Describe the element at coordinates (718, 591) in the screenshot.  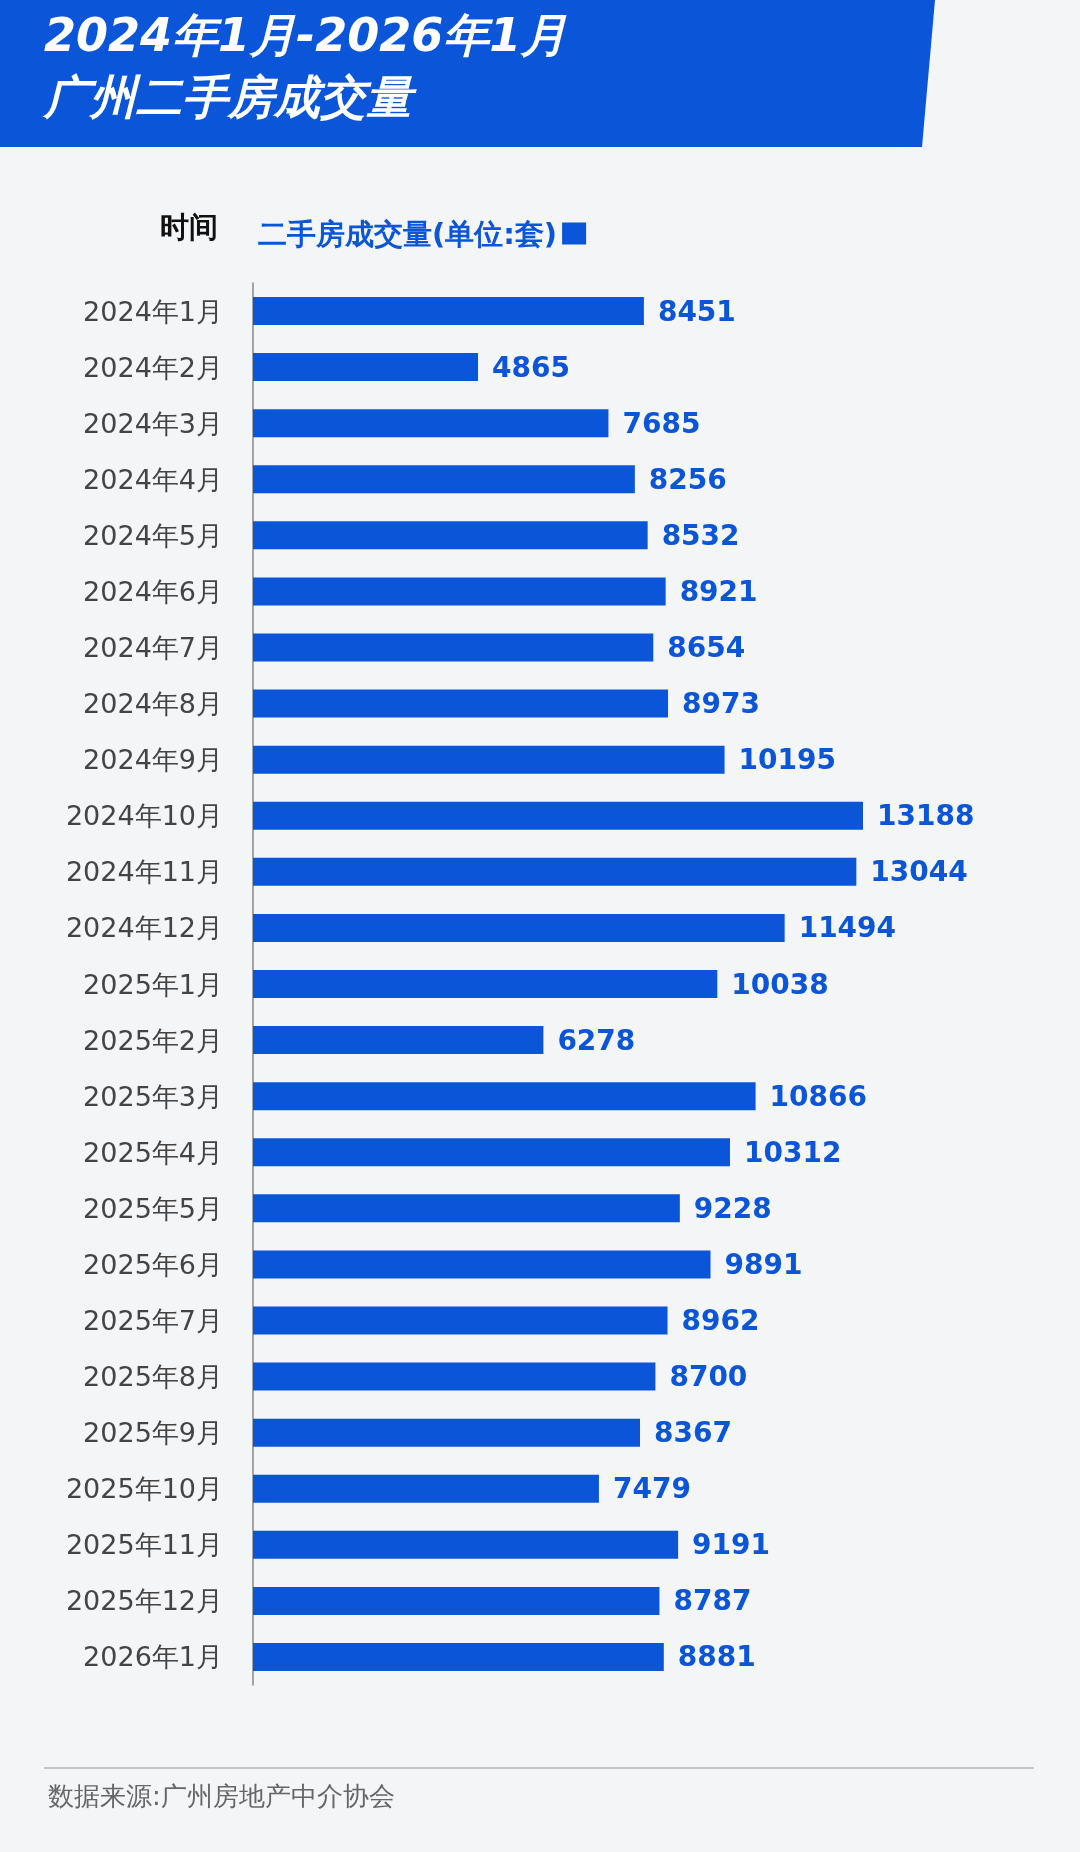
I see `data-label: 8921` at that location.